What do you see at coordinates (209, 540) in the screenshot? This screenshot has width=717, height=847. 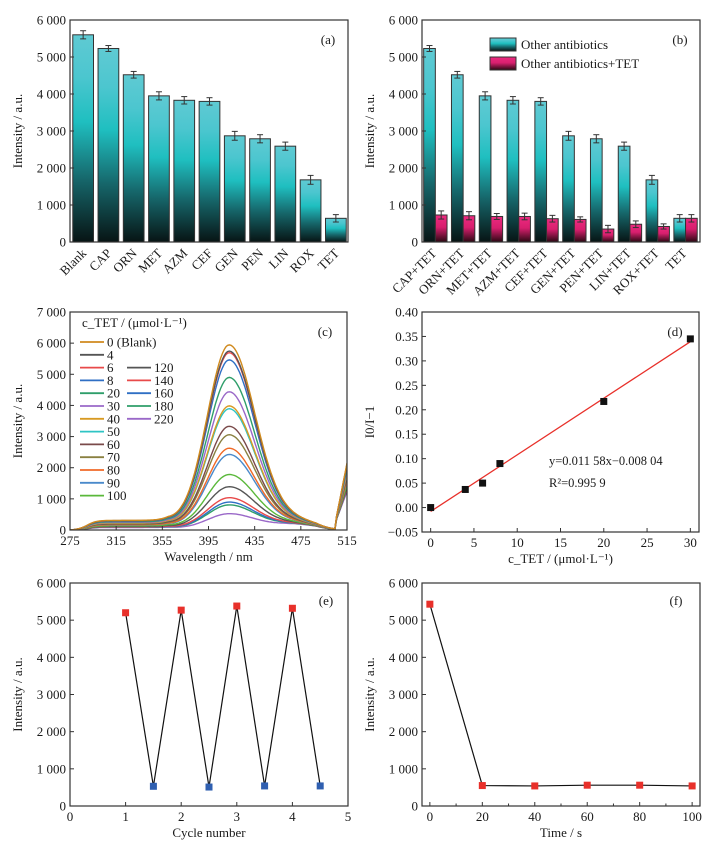 I see `x-tick-label: 395` at bounding box center [209, 540].